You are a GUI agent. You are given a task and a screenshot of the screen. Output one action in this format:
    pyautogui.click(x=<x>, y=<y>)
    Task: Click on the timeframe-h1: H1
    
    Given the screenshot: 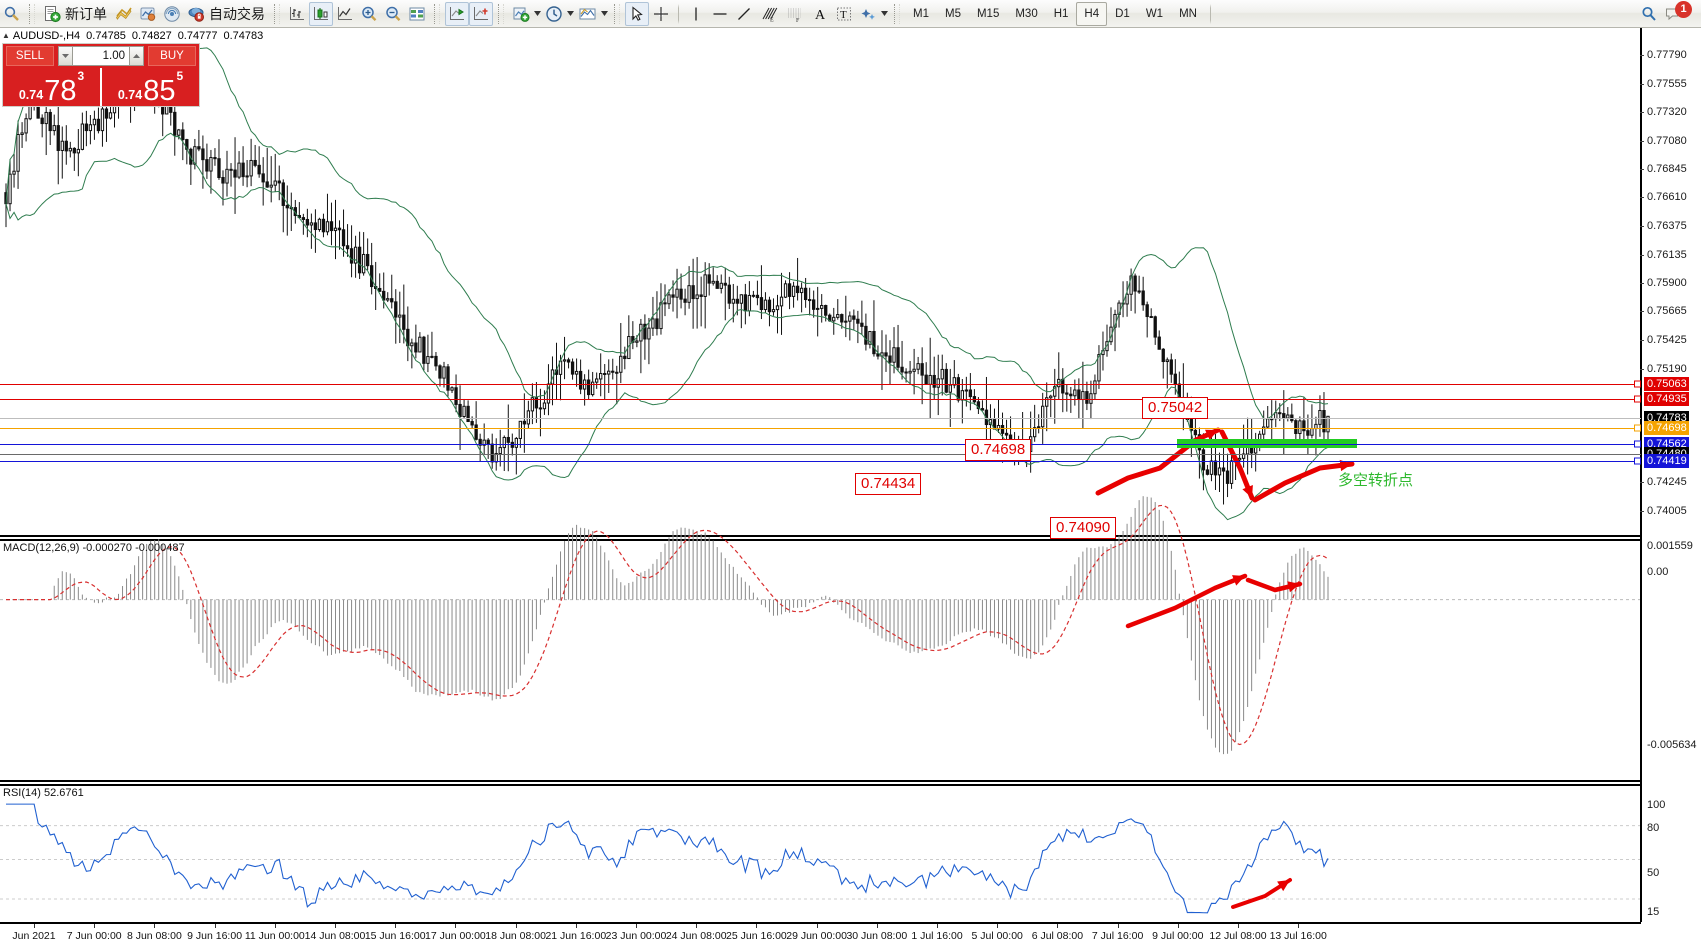 What is the action you would take?
    pyautogui.click(x=1061, y=13)
    